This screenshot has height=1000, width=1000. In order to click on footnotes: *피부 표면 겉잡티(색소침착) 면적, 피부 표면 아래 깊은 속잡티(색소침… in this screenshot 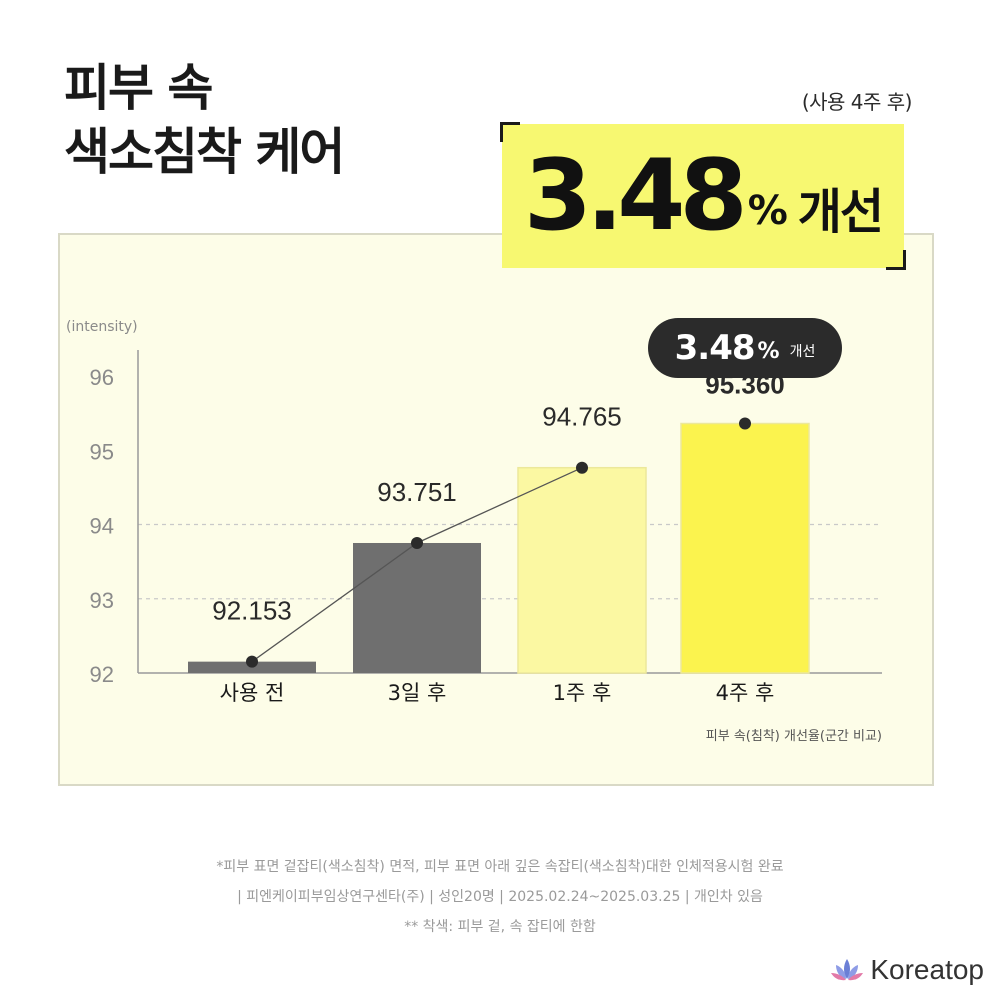, I will do `click(500, 897)`.